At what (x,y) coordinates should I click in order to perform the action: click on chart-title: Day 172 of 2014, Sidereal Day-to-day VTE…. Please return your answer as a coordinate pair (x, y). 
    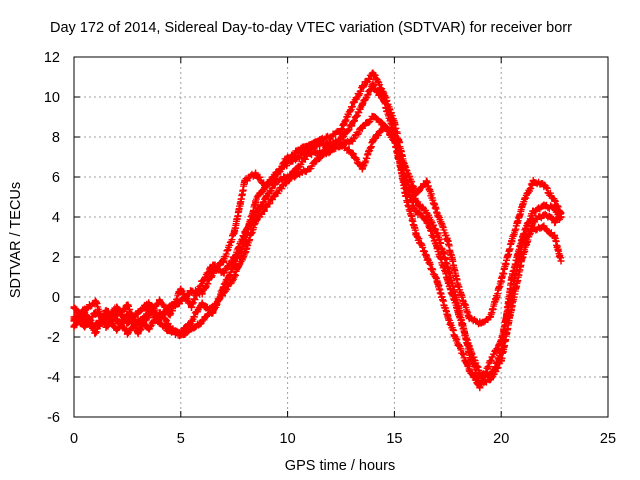
    Looking at the image, I should click on (311, 28).